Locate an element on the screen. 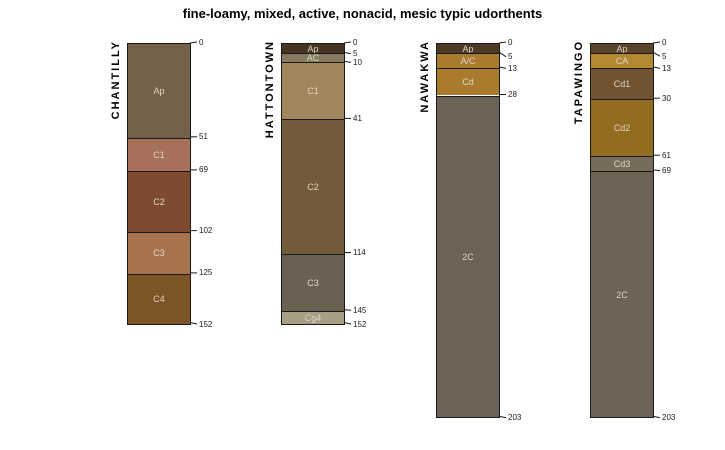 The width and height of the screenshot is (725, 450). depth-tick-label-tapawingo-203: 203 is located at coordinates (669, 418).